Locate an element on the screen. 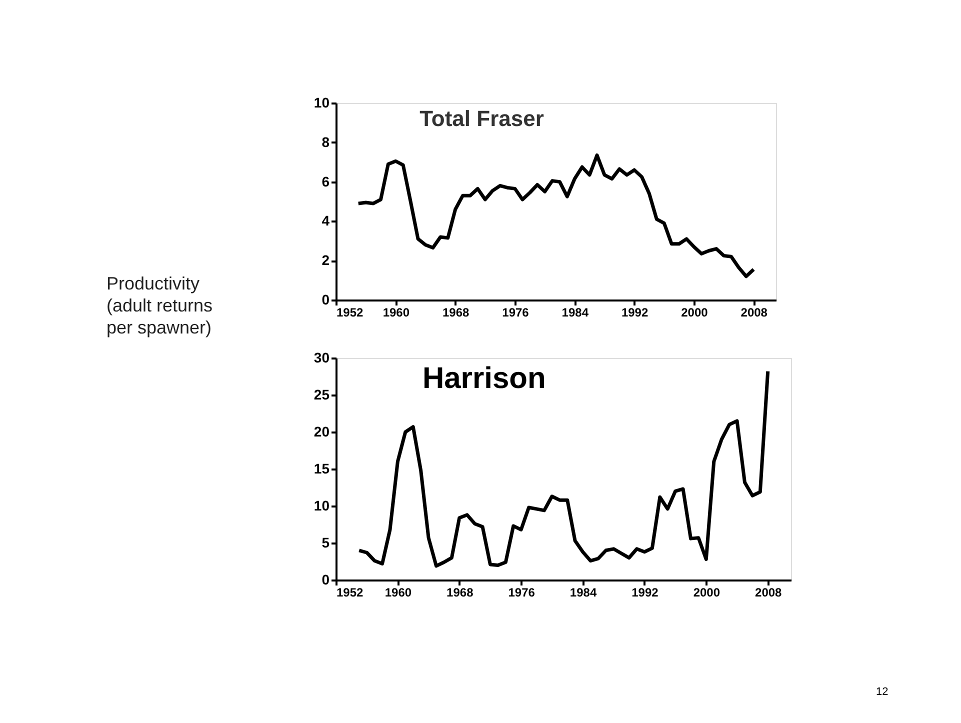  y-tick-label: 8 is located at coordinates (326, 142).